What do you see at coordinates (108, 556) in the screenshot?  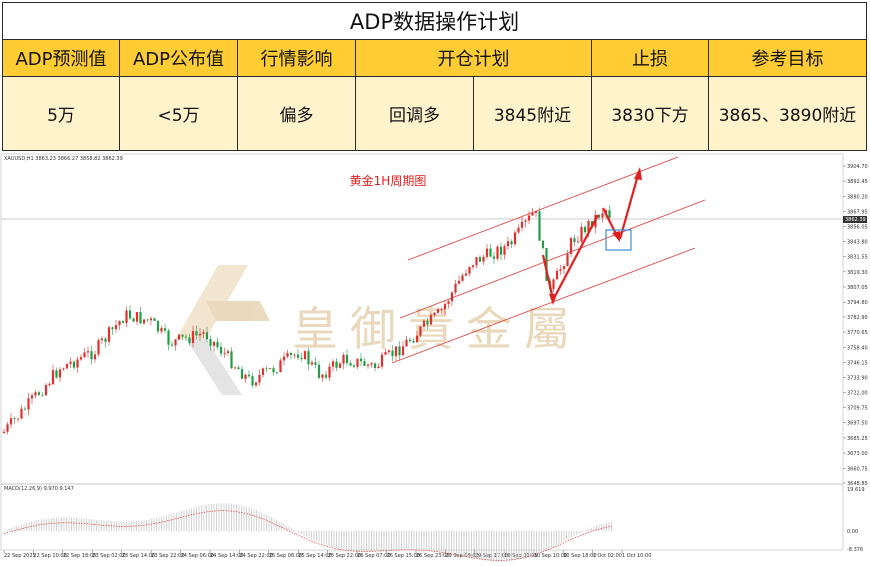 I see `time-tick-label: 23 Sep 02:00` at bounding box center [108, 556].